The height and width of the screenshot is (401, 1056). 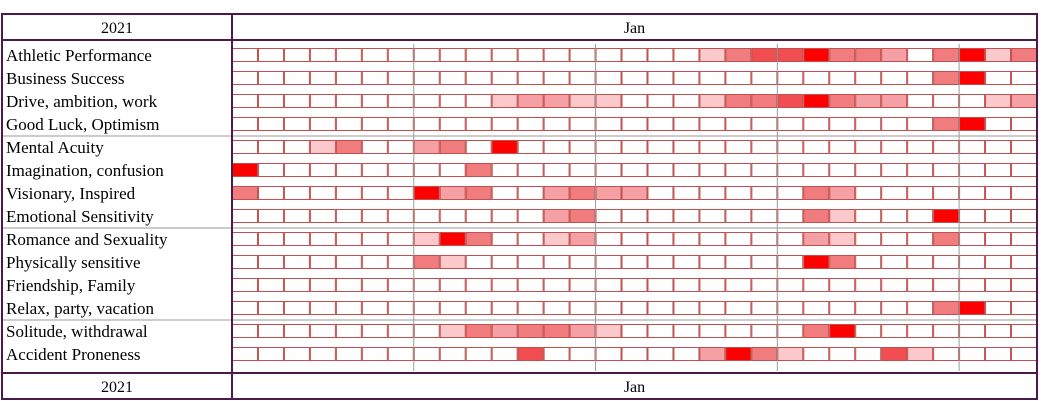 I want to click on row-label: Imagination, confusion, so click(x=85, y=170).